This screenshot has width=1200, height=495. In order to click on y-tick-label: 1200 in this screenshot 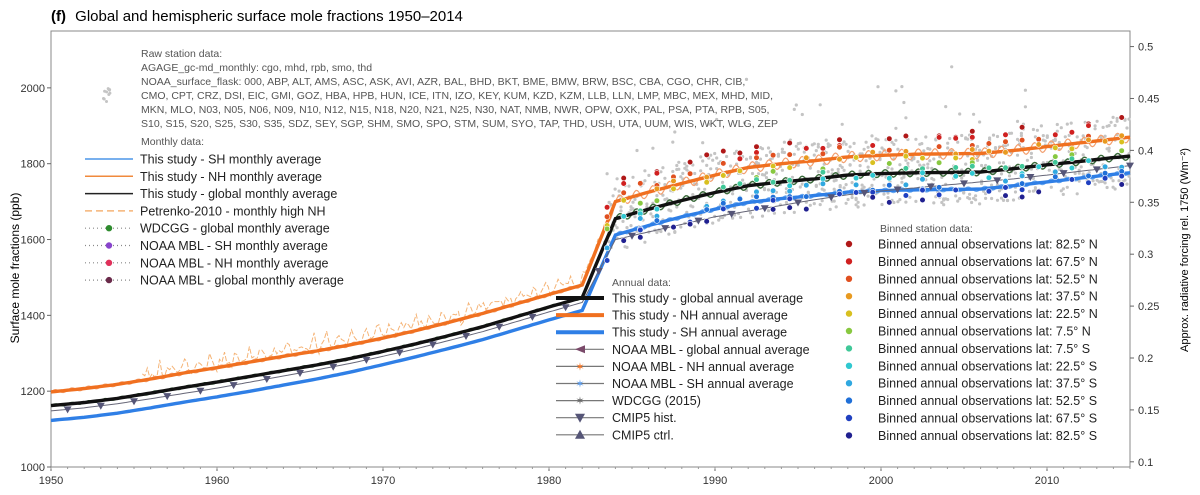, I will do `click(33, 392)`.